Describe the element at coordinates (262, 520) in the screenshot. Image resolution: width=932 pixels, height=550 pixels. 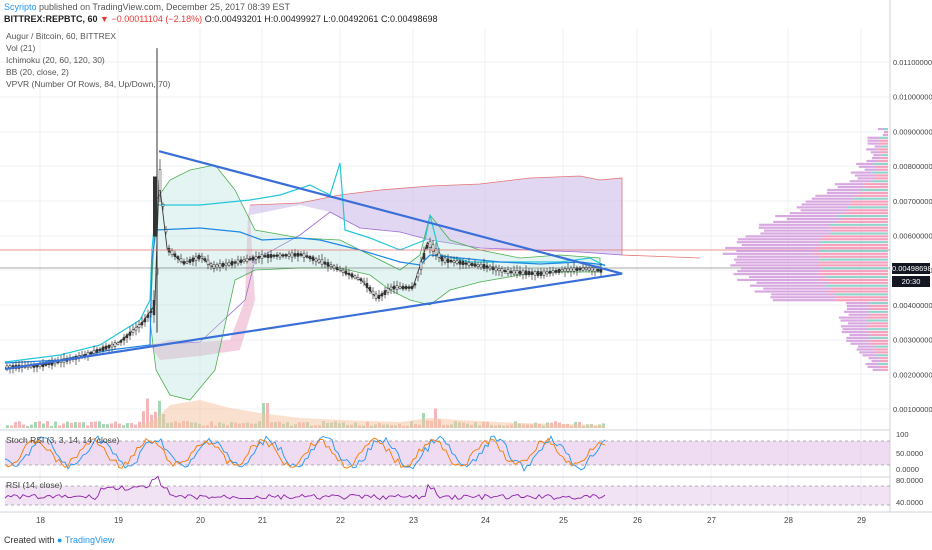
I see `time-tick-label: 21` at that location.